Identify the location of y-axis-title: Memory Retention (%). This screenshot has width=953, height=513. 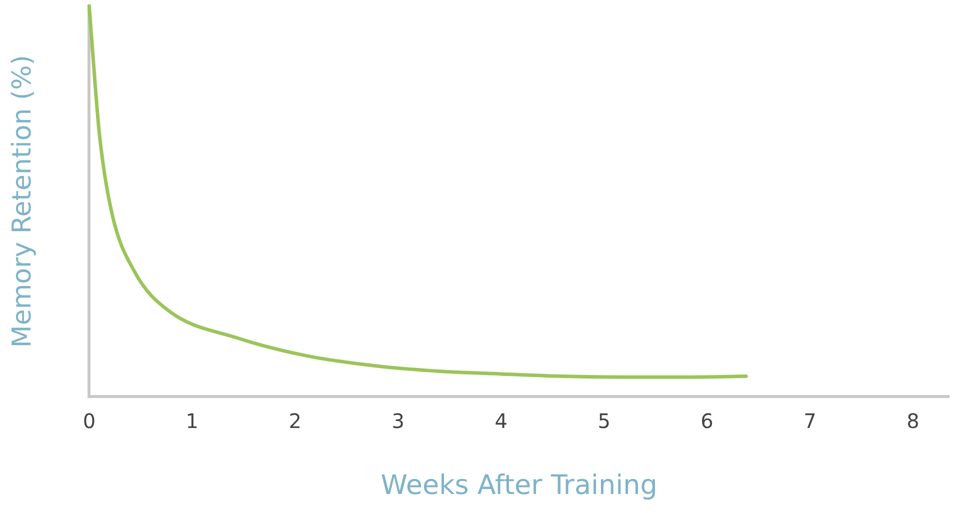
(22, 201).